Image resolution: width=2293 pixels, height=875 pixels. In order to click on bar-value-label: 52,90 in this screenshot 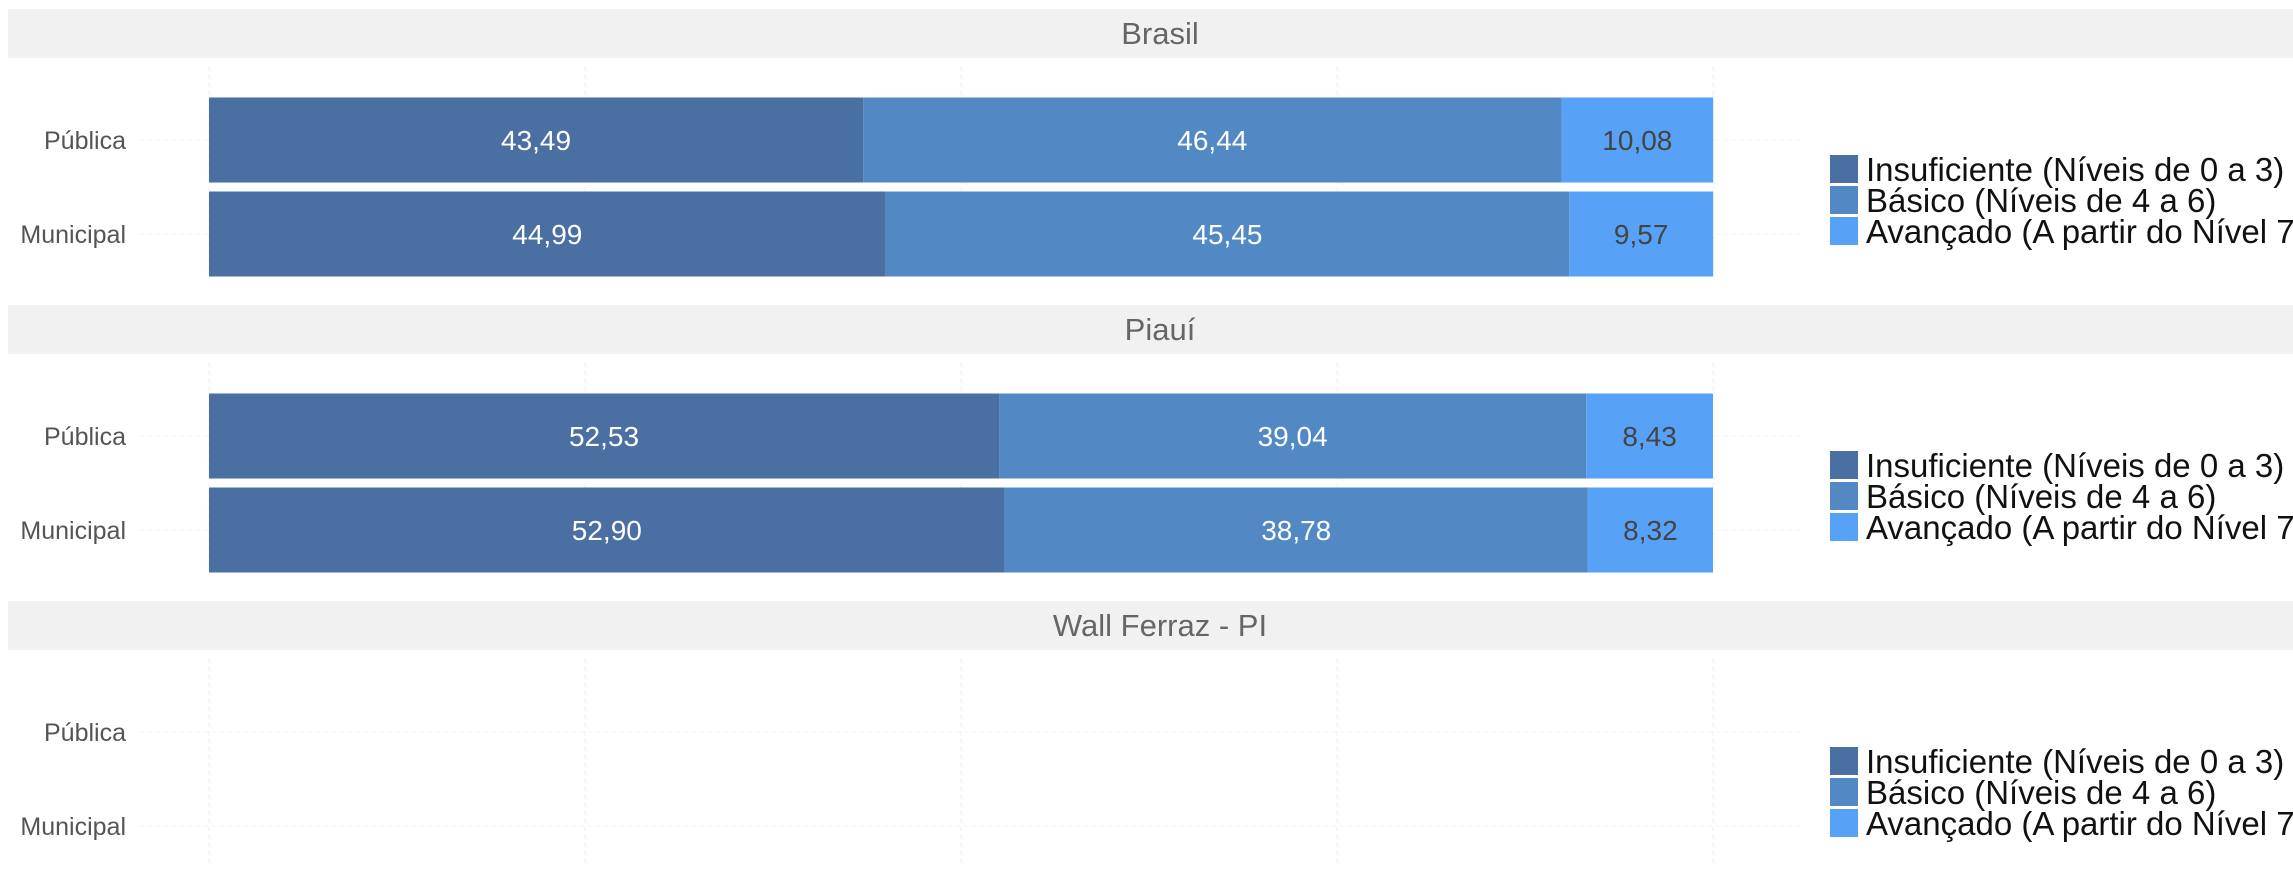, I will do `click(607, 530)`.